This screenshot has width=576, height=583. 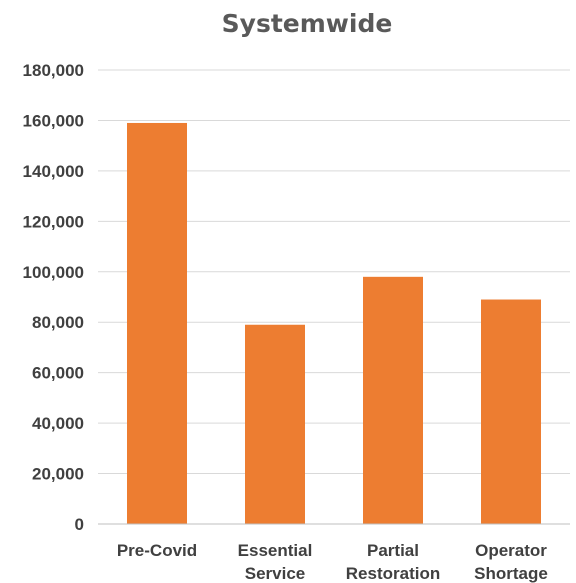 What do you see at coordinates (511, 573) in the screenshot?
I see `x-category-label-line: Shortage` at bounding box center [511, 573].